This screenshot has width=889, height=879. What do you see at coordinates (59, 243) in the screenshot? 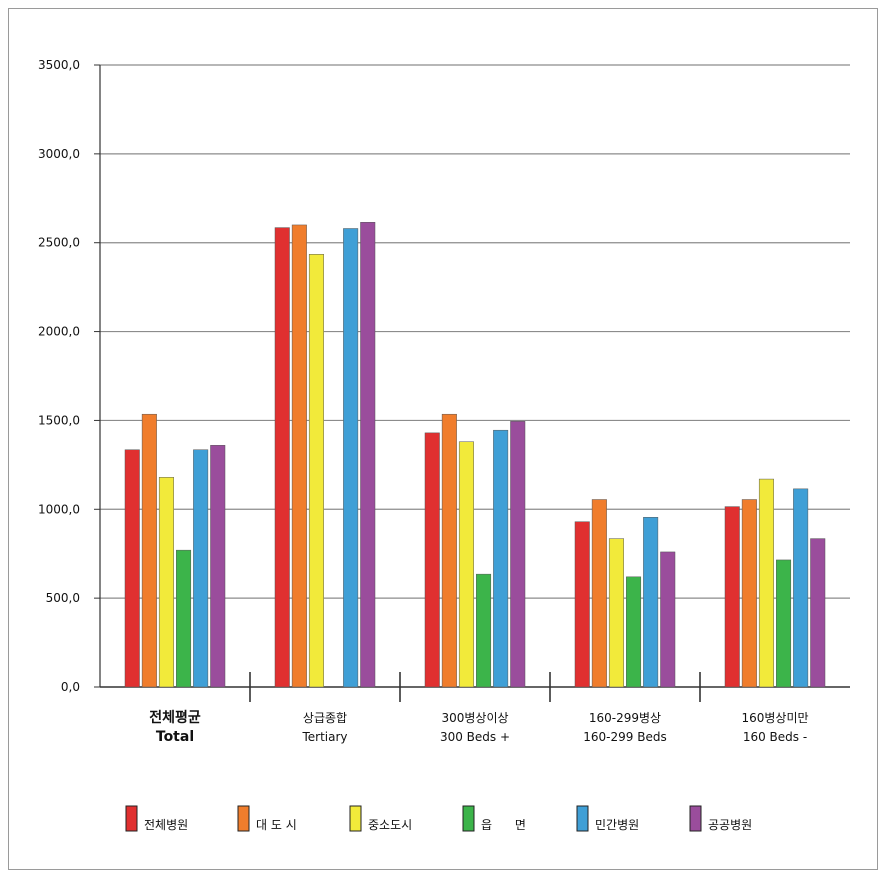
I see `y-tick-label: 2500,0` at bounding box center [59, 243].